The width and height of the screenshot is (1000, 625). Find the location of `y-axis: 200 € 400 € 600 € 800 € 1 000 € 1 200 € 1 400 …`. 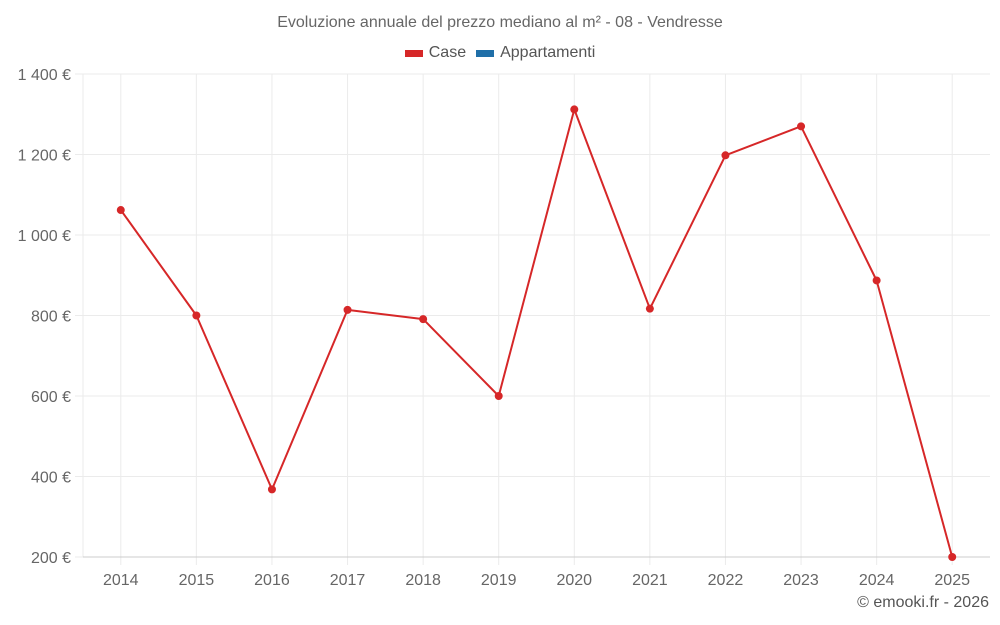

y-axis: 200 € 400 € 600 € 800 € 1 000 € 1 200 € 1 400 … is located at coordinates (50, 317).